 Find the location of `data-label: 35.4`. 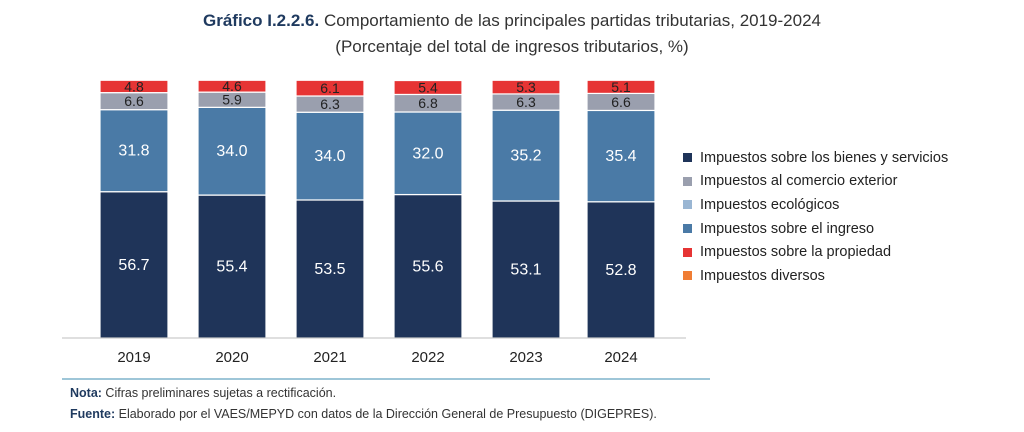

data-label: 35.4 is located at coordinates (620, 156).